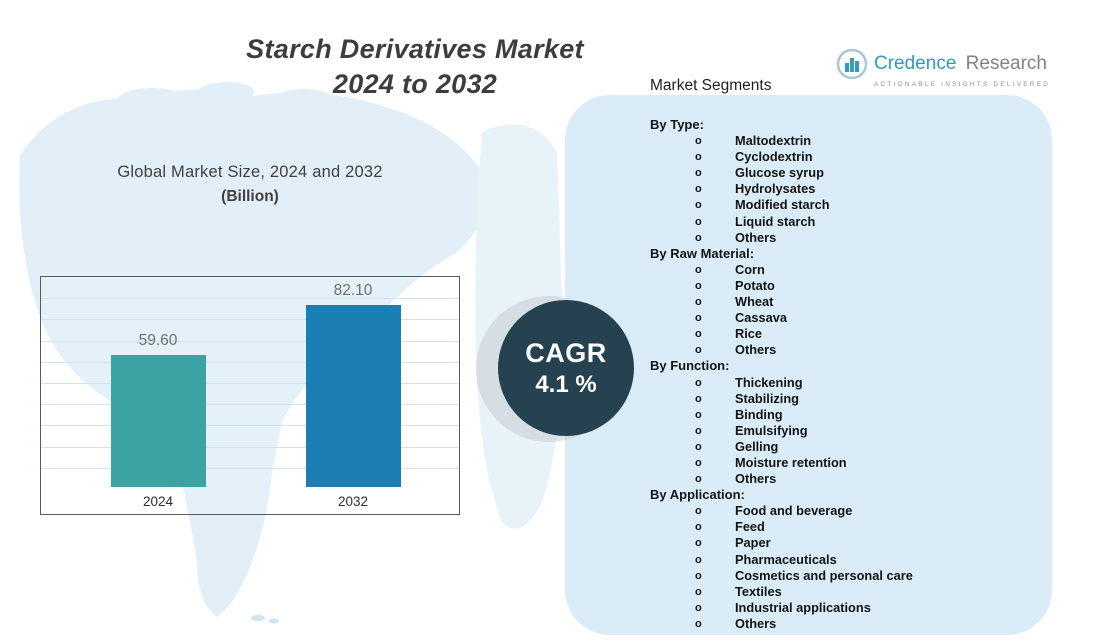  What do you see at coordinates (773, 141) in the screenshot?
I see `segment-item-label: Maltodextrin` at bounding box center [773, 141].